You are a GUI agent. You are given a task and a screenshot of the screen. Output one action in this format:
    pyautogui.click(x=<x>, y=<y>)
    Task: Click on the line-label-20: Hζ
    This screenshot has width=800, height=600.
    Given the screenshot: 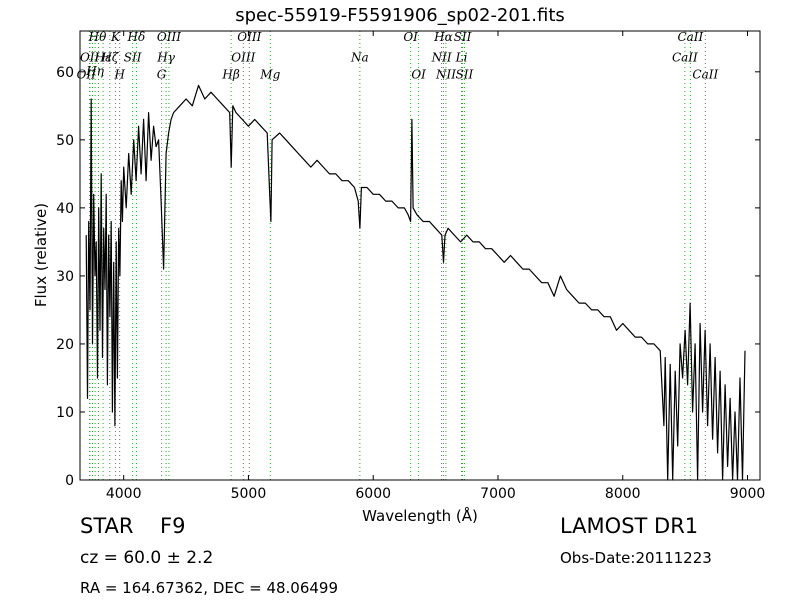 What is the action you would take?
    pyautogui.click(x=109, y=58)
    